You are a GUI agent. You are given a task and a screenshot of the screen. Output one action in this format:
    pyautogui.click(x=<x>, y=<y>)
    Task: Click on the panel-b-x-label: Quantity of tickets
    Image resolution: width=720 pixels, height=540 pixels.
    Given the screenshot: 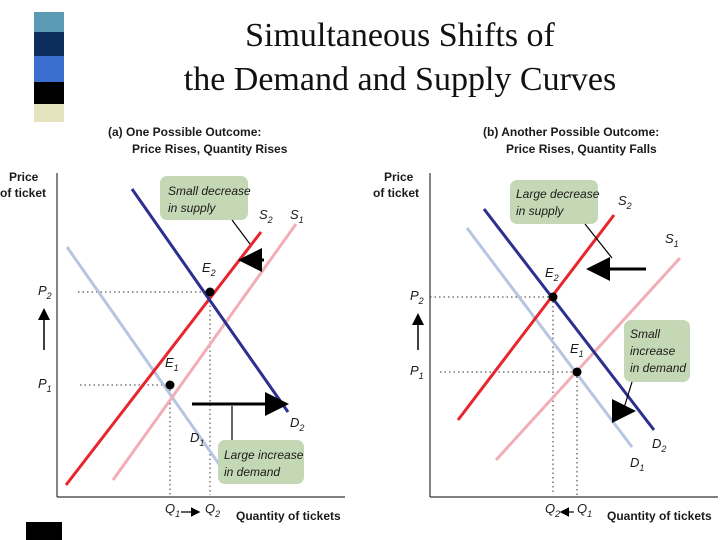 What is the action you would take?
    pyautogui.click(x=659, y=516)
    